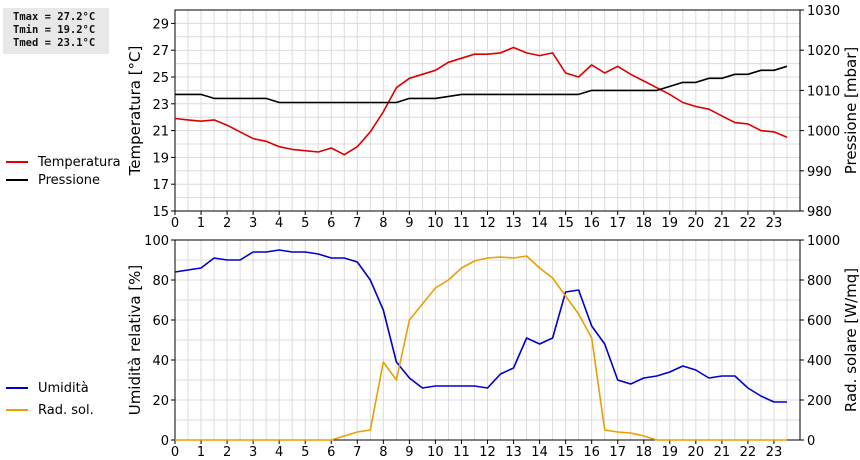 The width and height of the screenshot is (860, 460). I want to click on y-axis-label: Temperatura [°C], so click(135, 111).